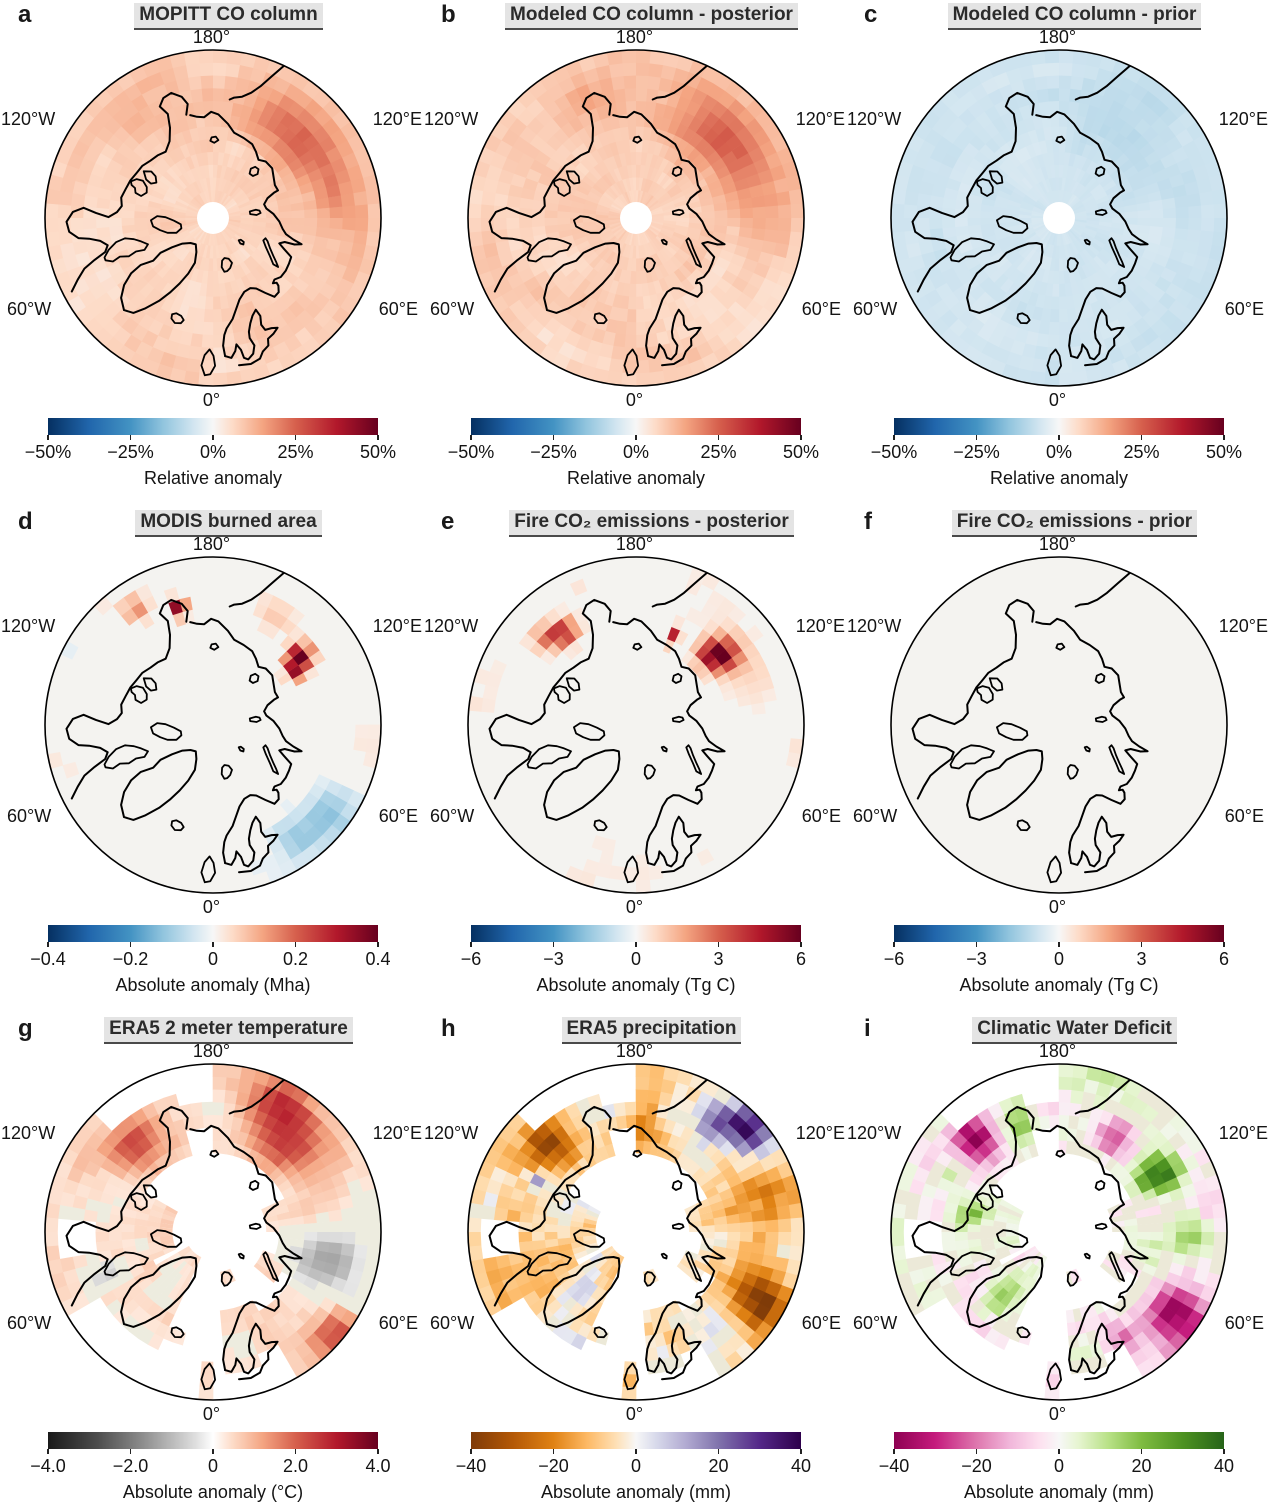  I want to click on colorbar-tick-label: 6, so click(1224, 959).